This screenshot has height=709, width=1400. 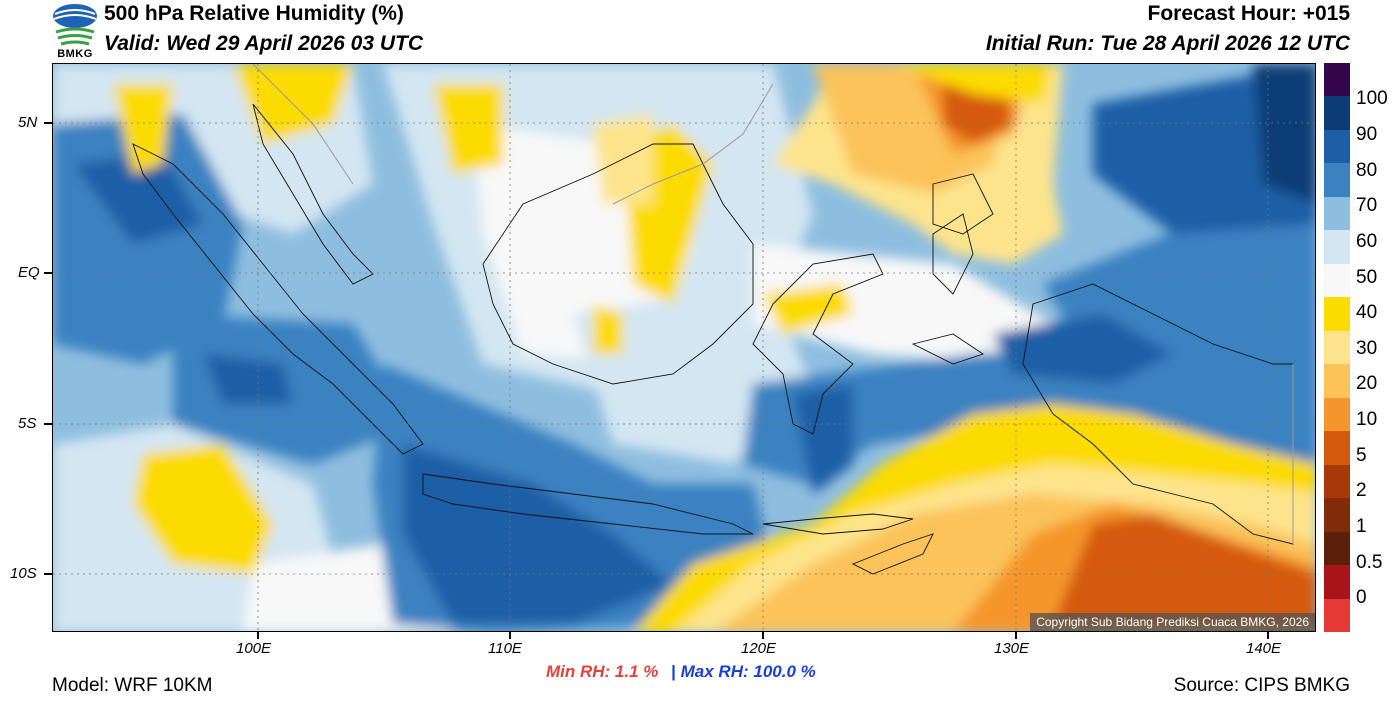 What do you see at coordinates (1367, 348) in the screenshot?
I see `colorbar-label: 30` at bounding box center [1367, 348].